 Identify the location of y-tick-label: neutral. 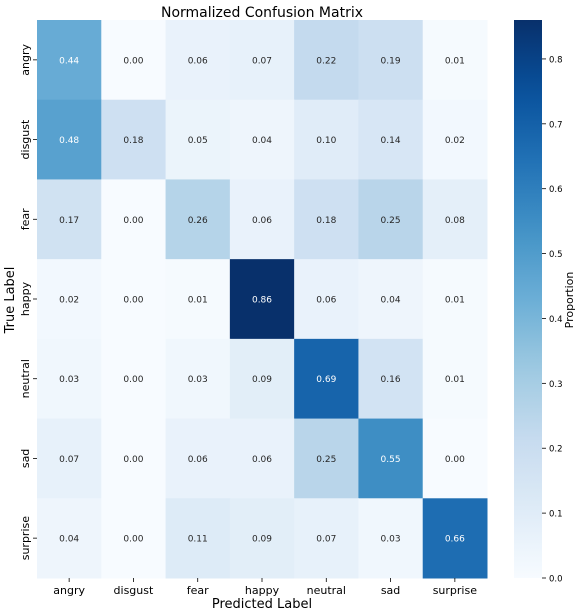
(25, 378).